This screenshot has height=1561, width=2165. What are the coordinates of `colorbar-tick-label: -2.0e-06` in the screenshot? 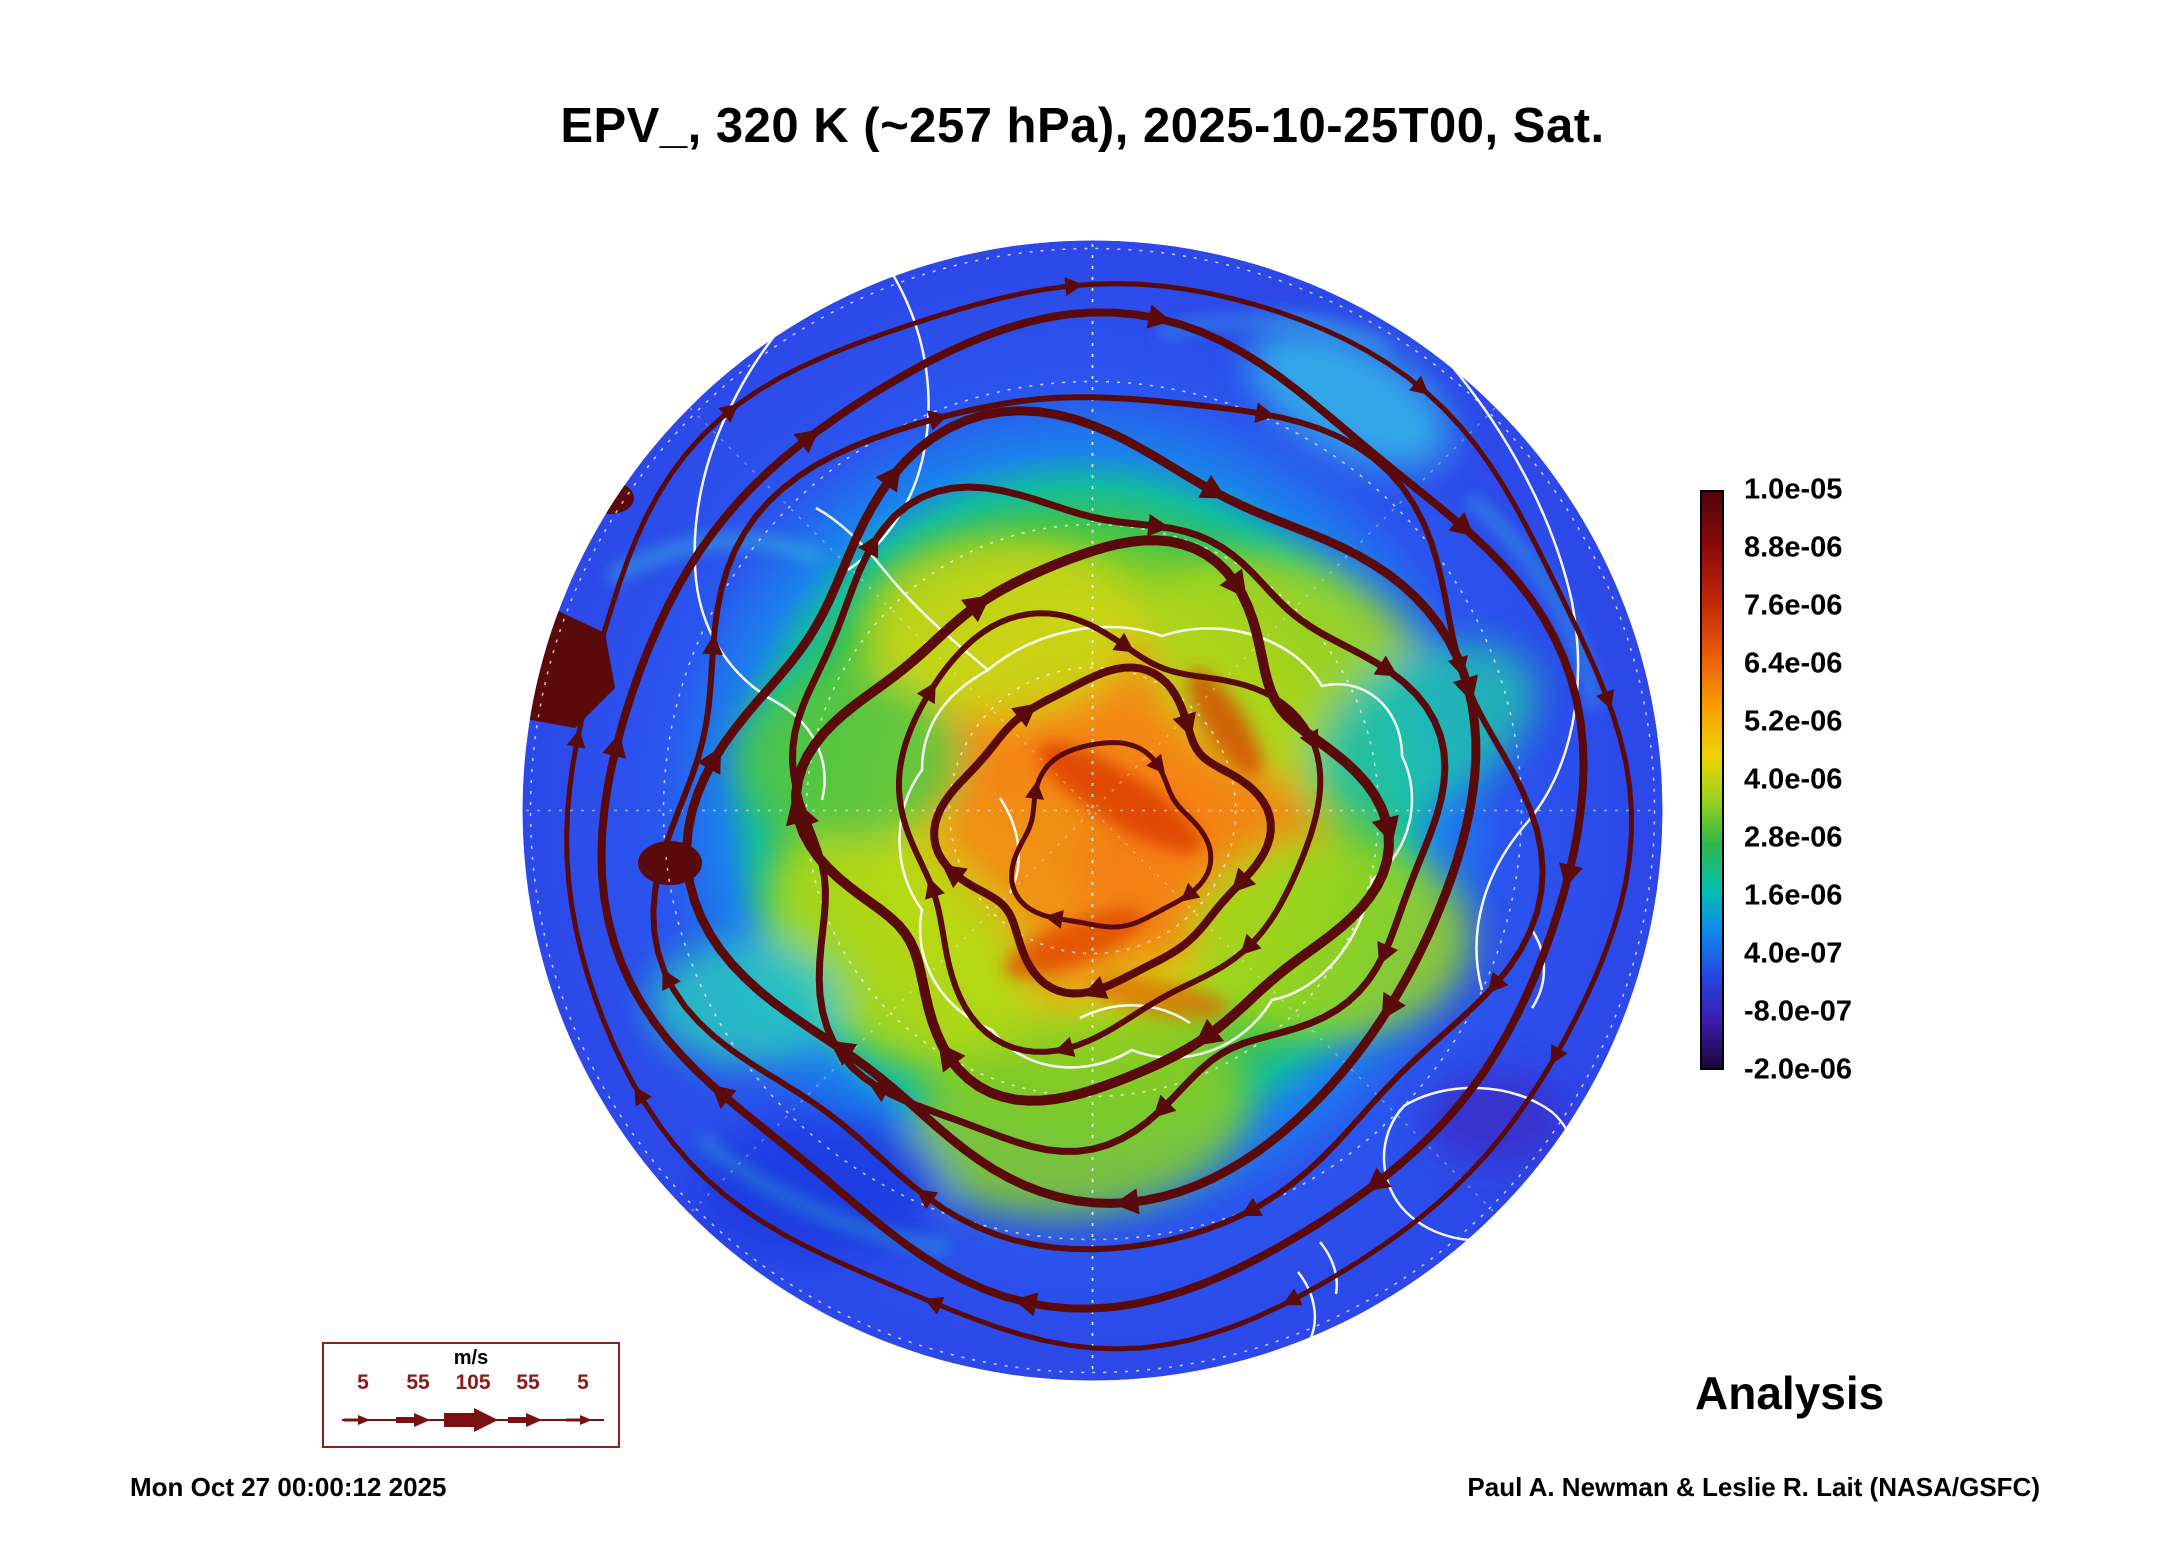 It's located at (1798, 1069).